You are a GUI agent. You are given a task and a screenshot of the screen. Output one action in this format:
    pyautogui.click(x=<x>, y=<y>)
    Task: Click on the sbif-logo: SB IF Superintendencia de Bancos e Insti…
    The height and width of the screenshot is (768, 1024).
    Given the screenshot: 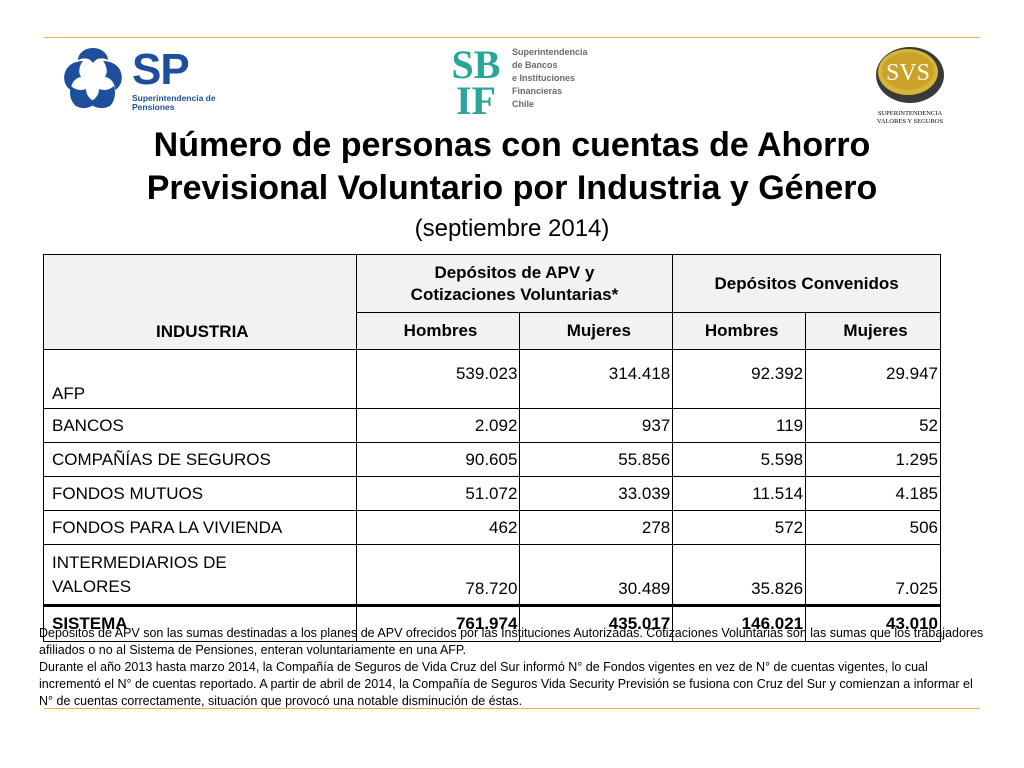 What is the action you would take?
    pyautogui.click(x=517, y=80)
    